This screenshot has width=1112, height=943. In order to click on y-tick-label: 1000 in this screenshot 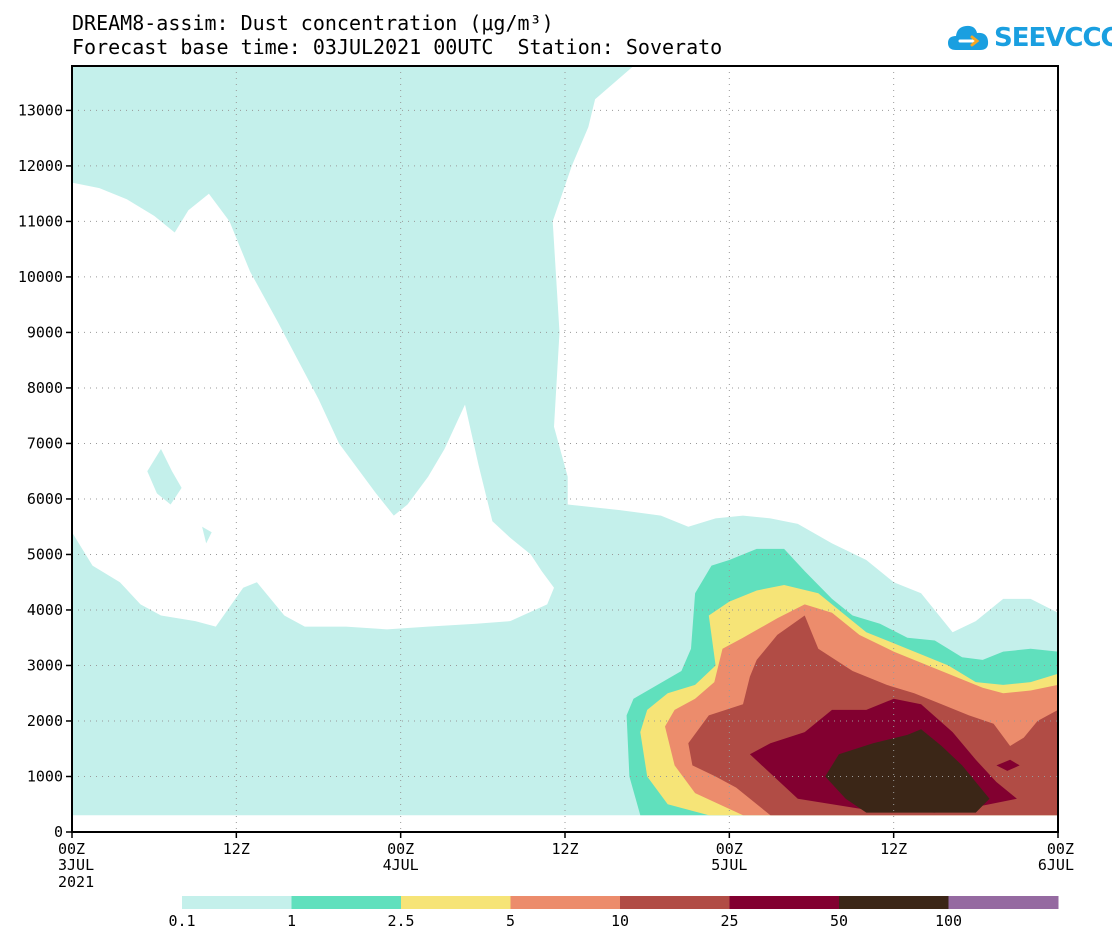, I will do `click(45, 776)`.